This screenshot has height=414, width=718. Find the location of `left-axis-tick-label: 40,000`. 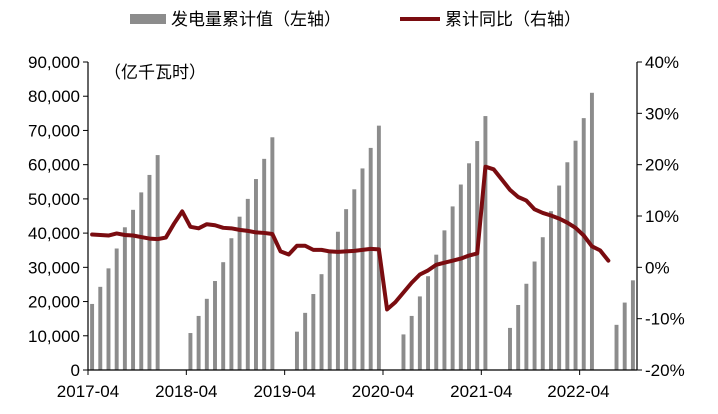

left-axis-tick-label: 40,000 is located at coordinates (54, 233).